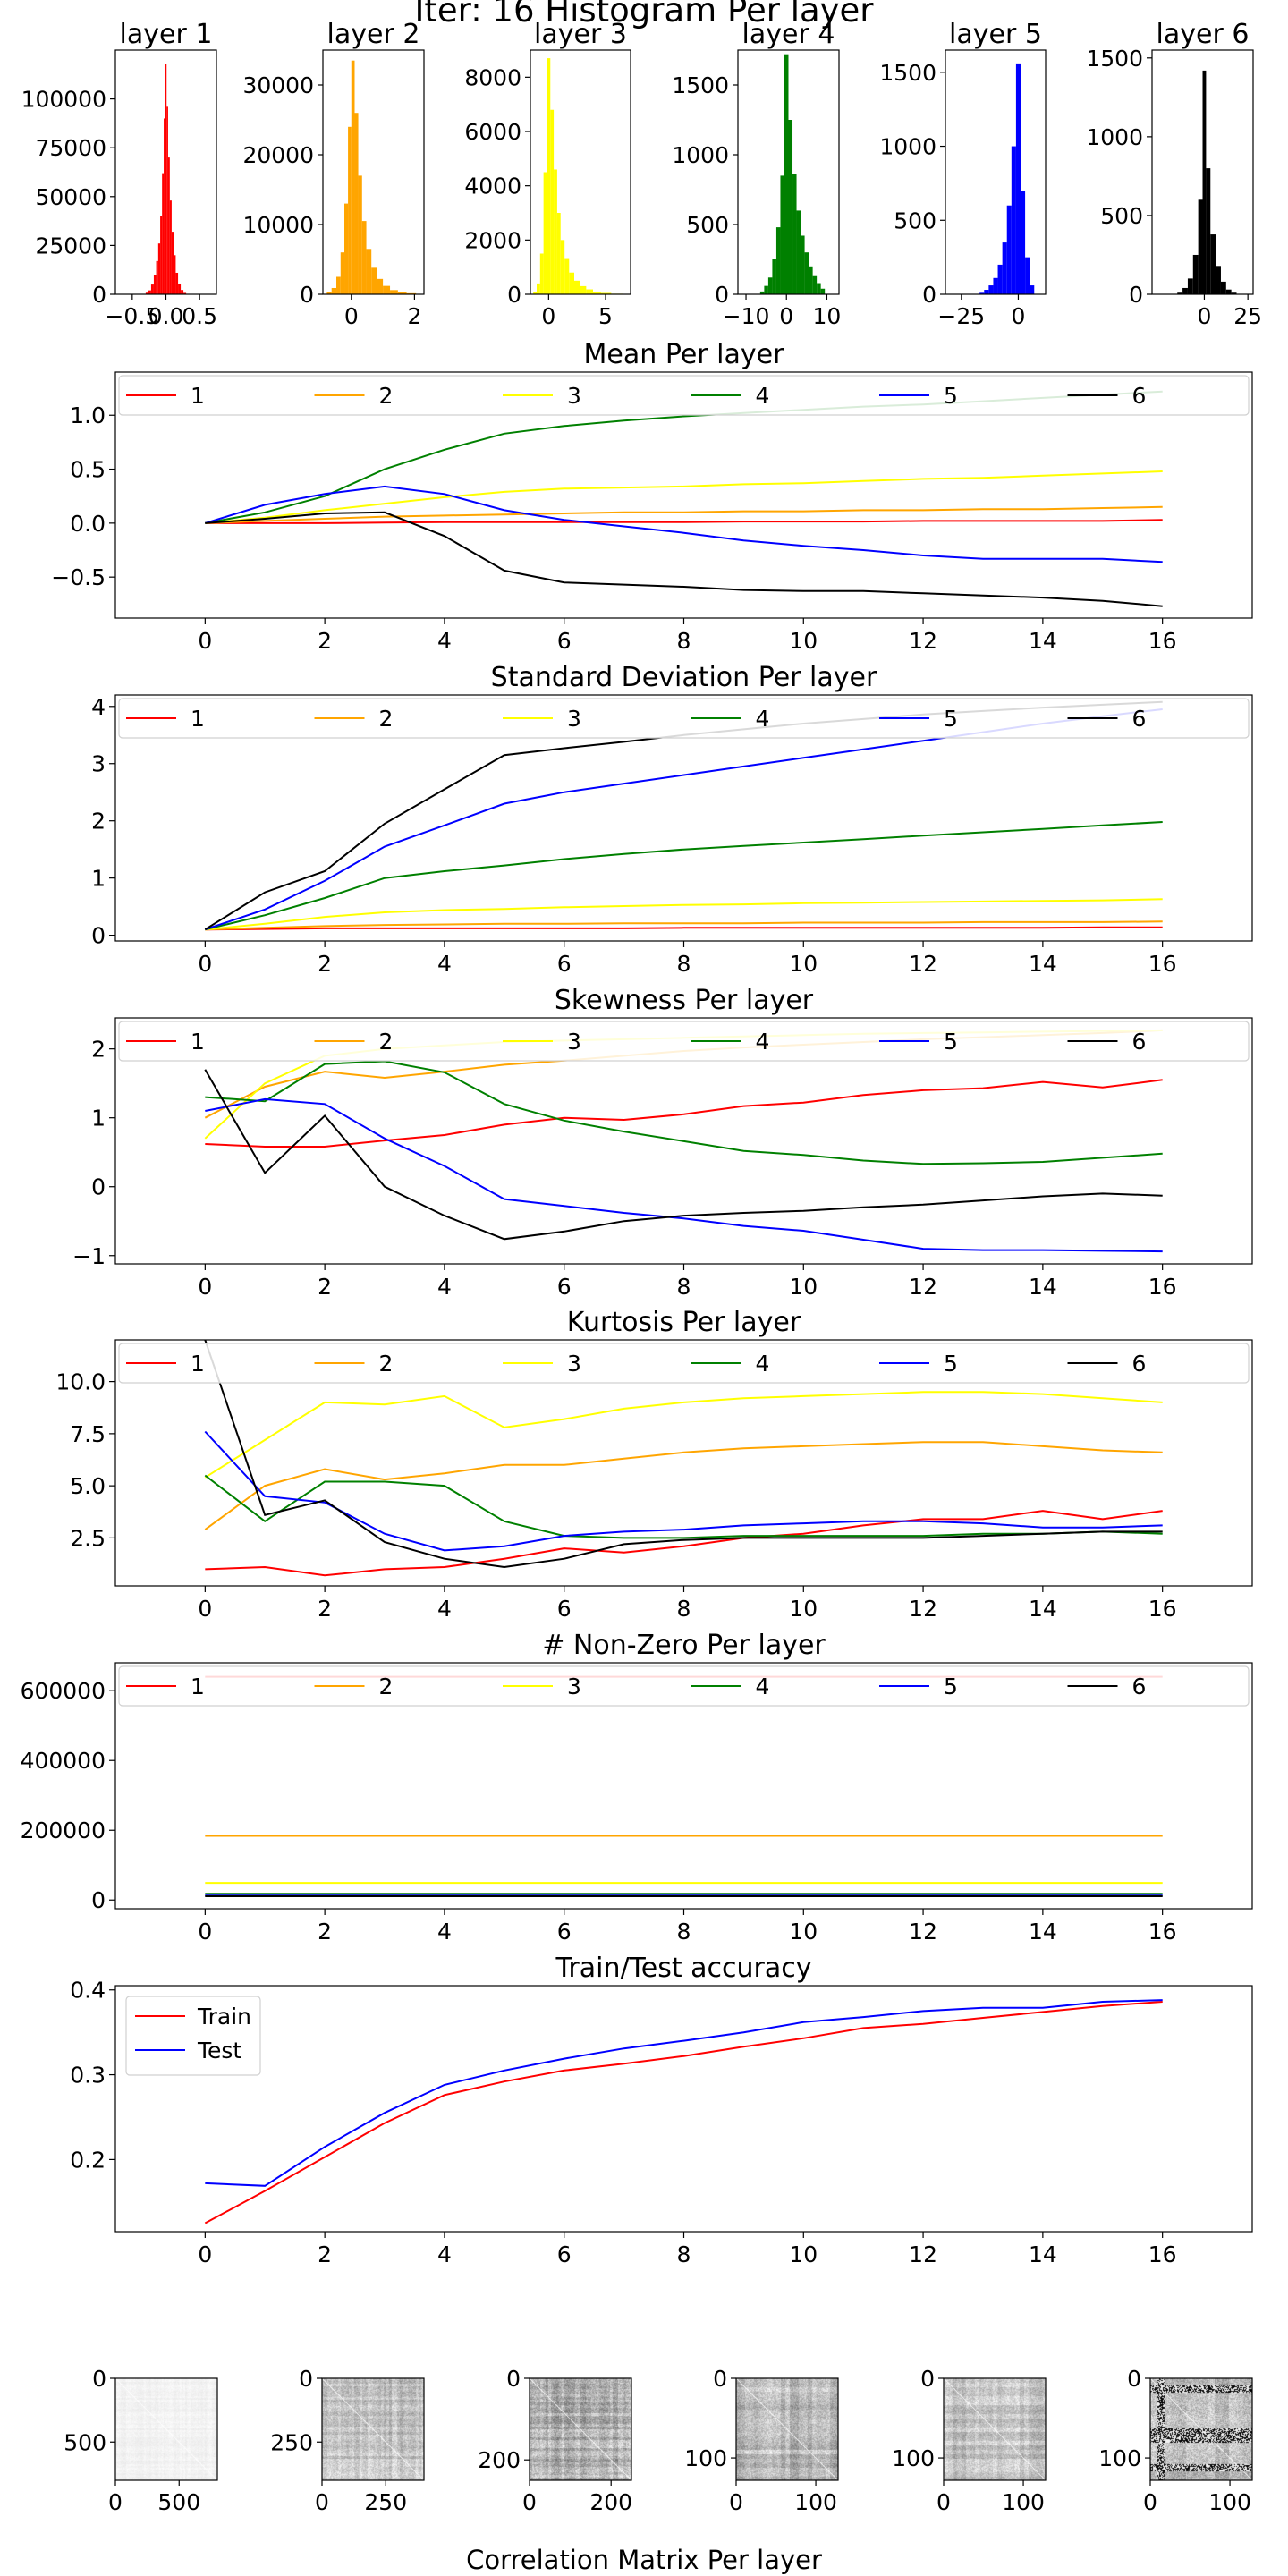 This screenshot has height=2576, width=1288. I want to click on y-tick-label: 6000, so click(492, 132).